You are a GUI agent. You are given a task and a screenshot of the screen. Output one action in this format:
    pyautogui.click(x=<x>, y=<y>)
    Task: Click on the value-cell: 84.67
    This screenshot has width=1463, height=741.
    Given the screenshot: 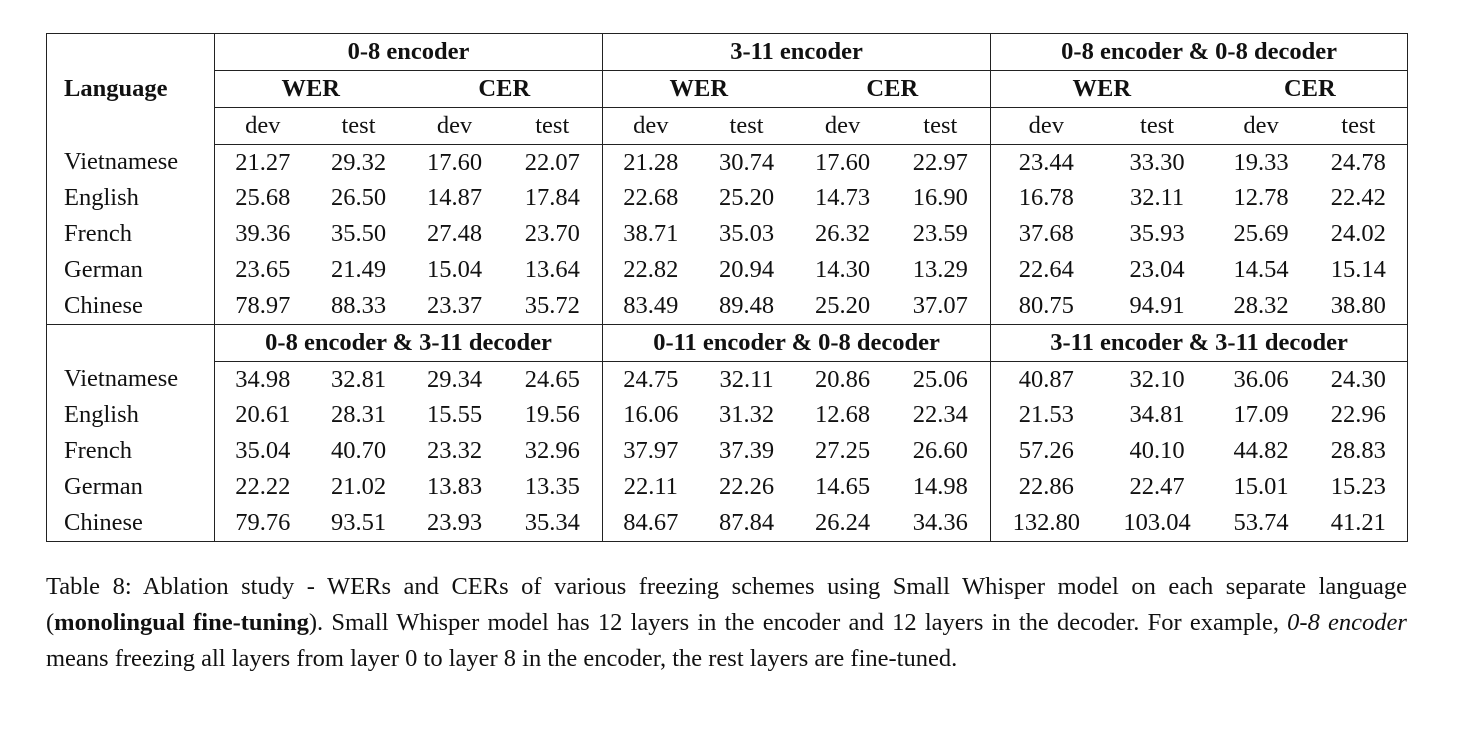 What is the action you would take?
    pyautogui.click(x=650, y=523)
    